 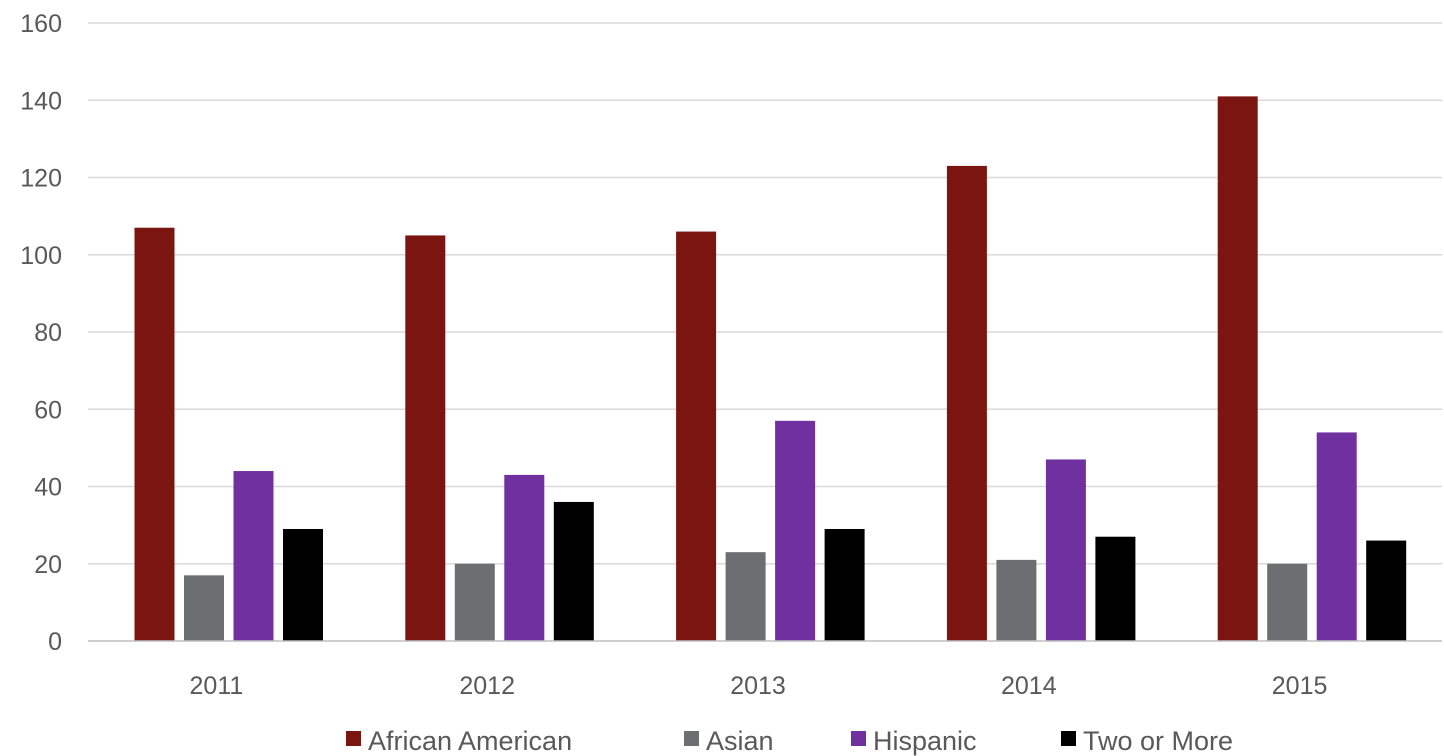 I want to click on y-tick-label: 80, so click(x=48, y=333).